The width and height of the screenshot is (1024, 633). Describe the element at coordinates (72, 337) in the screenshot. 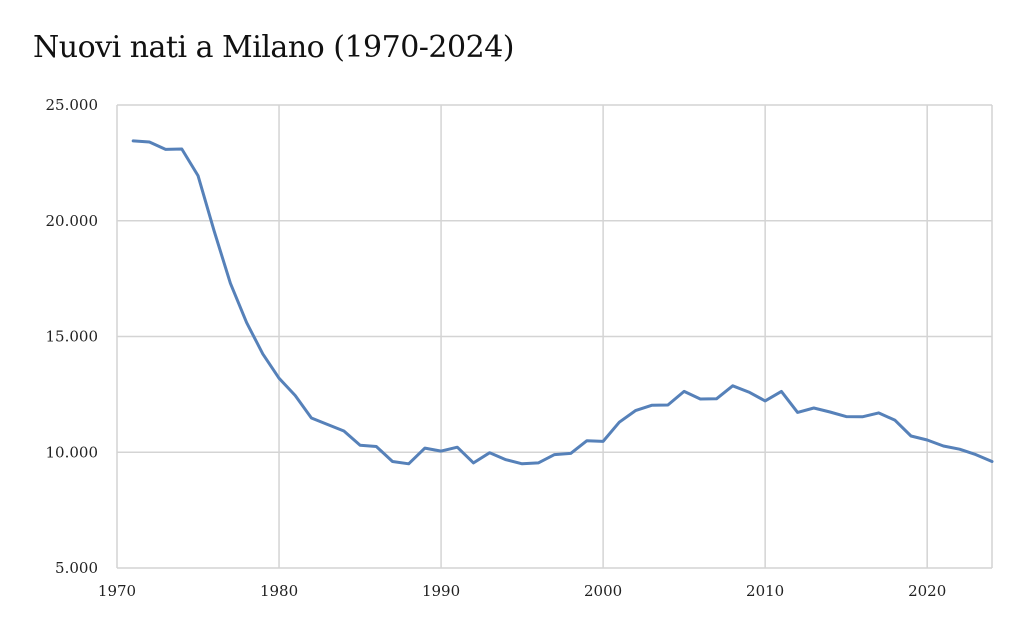

I see `y-tick-label: 15.000` at that location.